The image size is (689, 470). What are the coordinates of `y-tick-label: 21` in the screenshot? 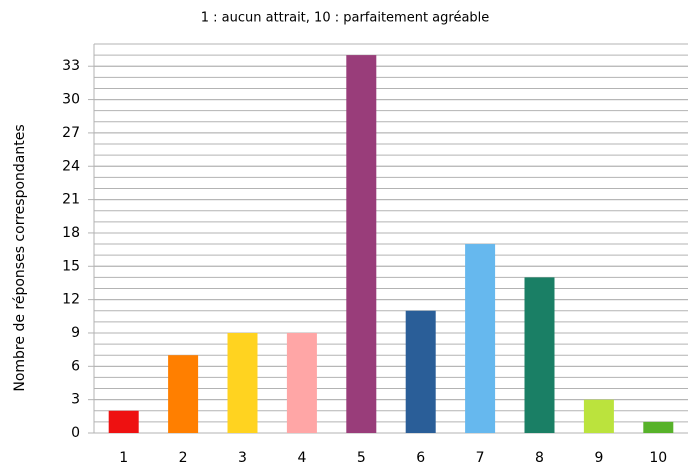 It's located at (71, 200).